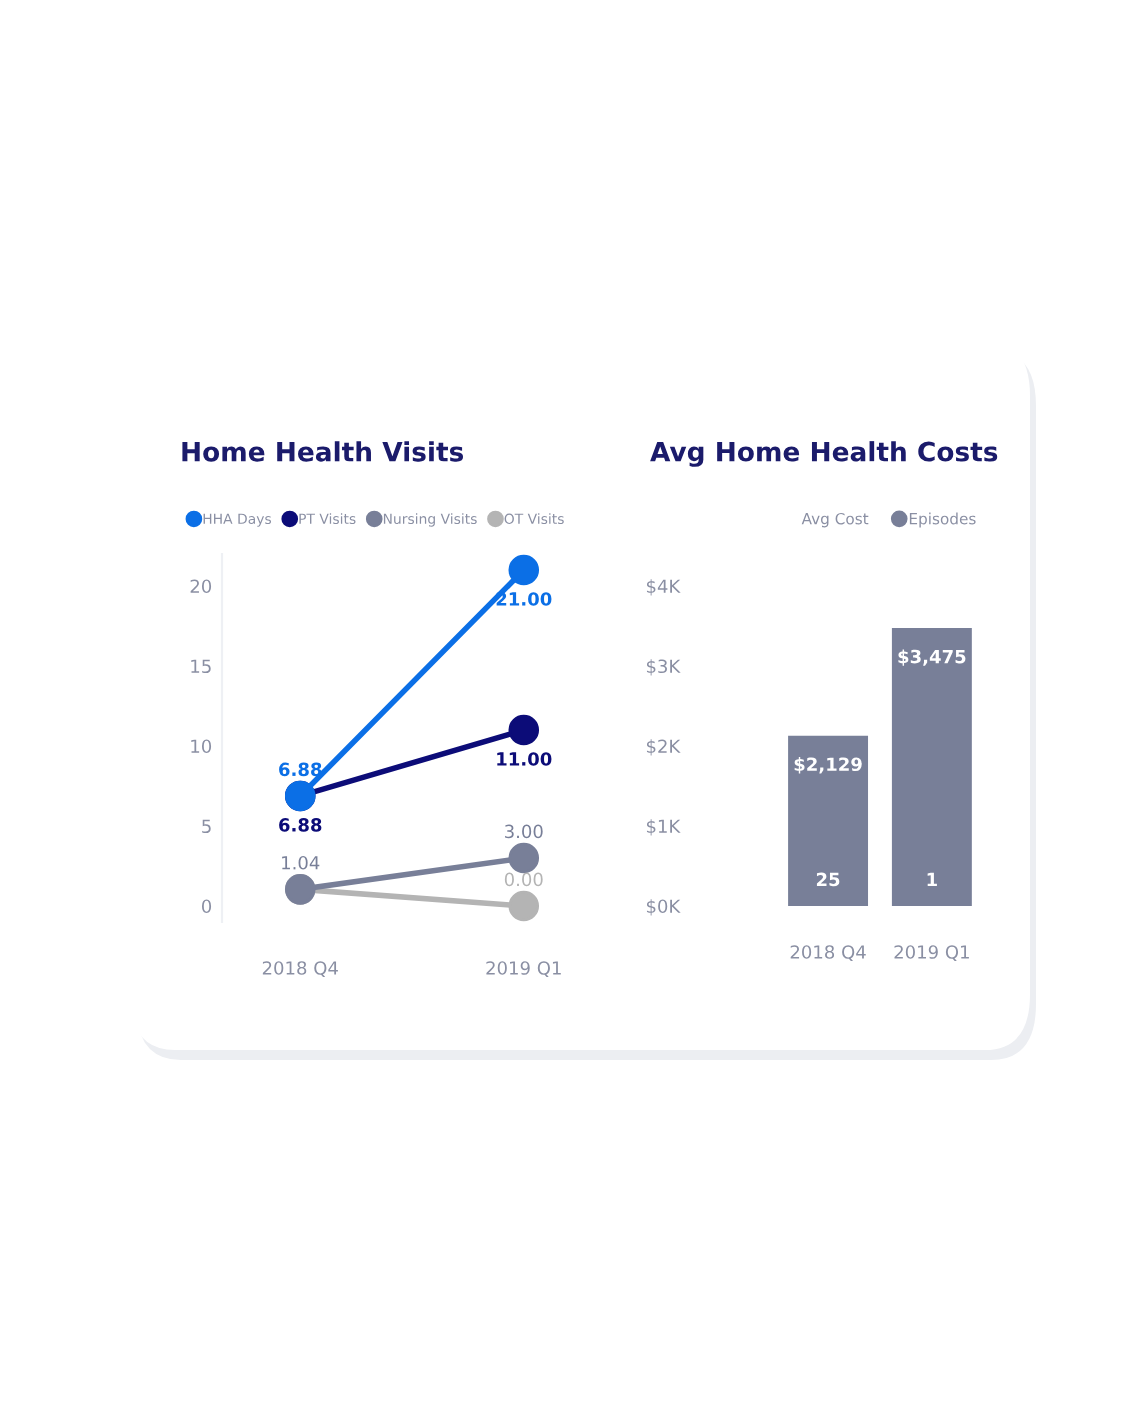  Describe the element at coordinates (663, 747) in the screenshot. I see `y-tick-label: $2K` at that location.